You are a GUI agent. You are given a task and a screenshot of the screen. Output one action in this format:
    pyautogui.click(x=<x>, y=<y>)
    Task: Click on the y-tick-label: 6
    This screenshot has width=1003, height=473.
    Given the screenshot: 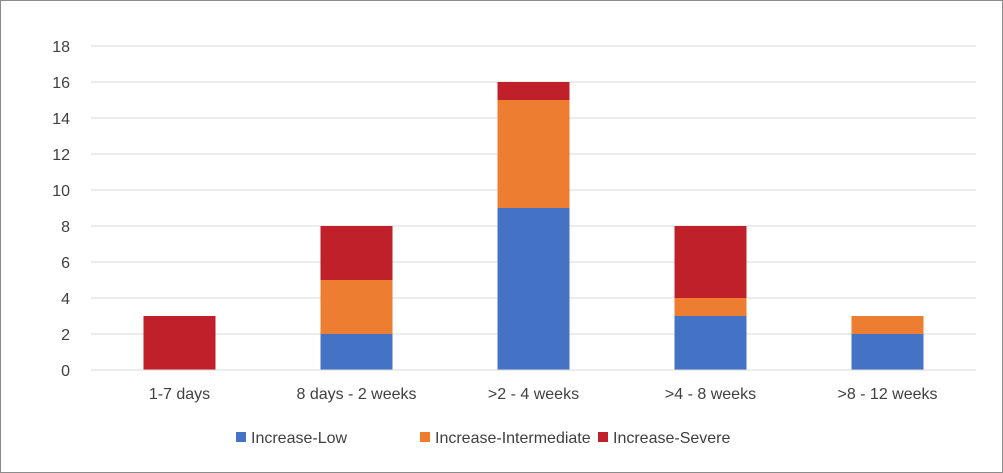 What is the action you would take?
    pyautogui.click(x=65, y=263)
    